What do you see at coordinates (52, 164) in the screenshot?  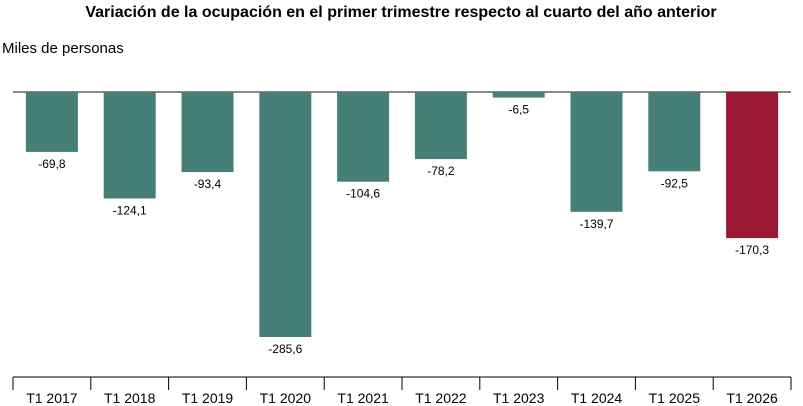 I see `value-label: -69,8` at bounding box center [52, 164].